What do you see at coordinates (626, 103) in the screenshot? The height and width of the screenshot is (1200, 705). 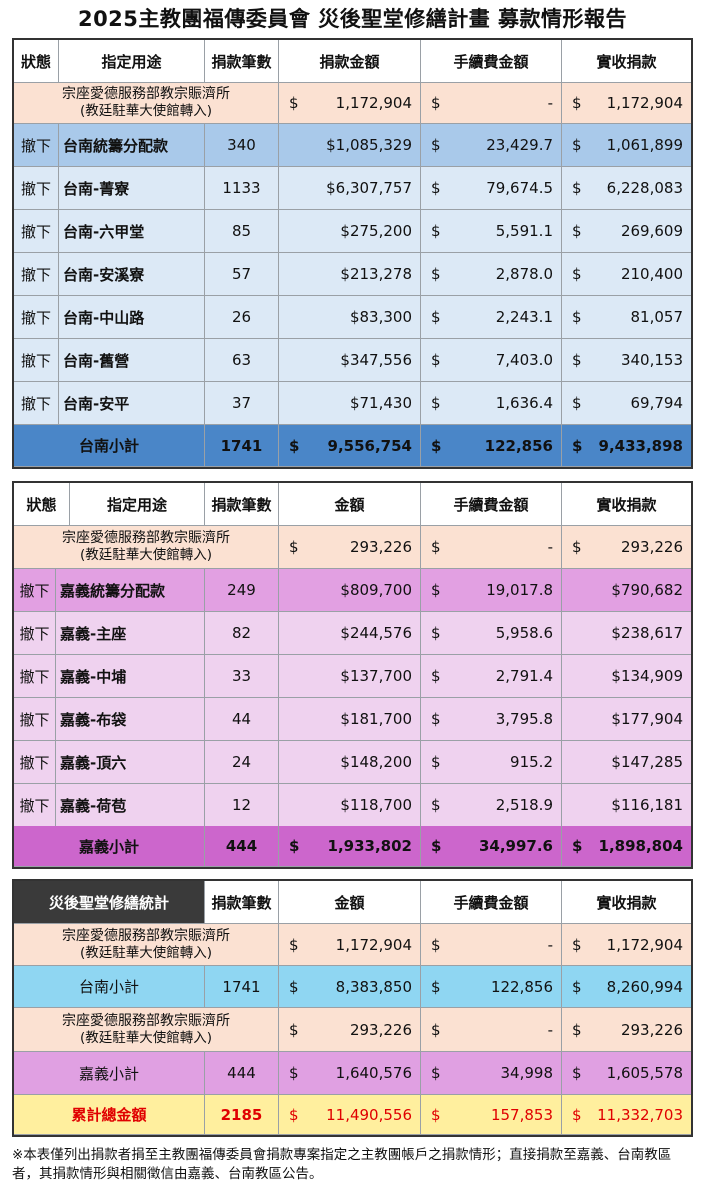 I see `special-net: $1,172,904` at bounding box center [626, 103].